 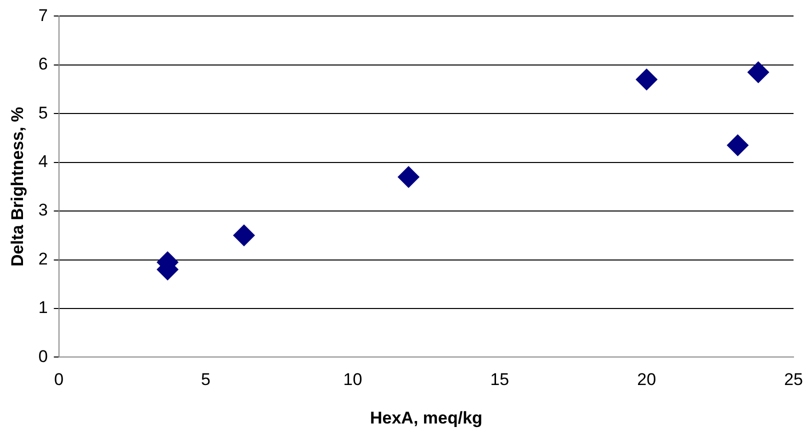 What do you see at coordinates (43, 258) in the screenshot?
I see `y-tick-label: 2` at bounding box center [43, 258].